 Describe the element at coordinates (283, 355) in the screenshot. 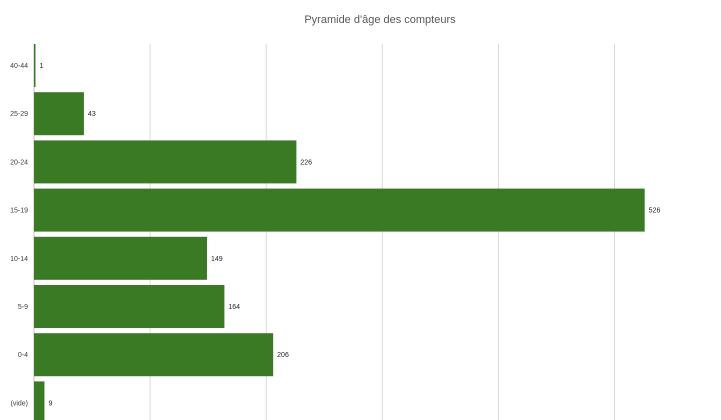

I see `data-label: 206` at that location.